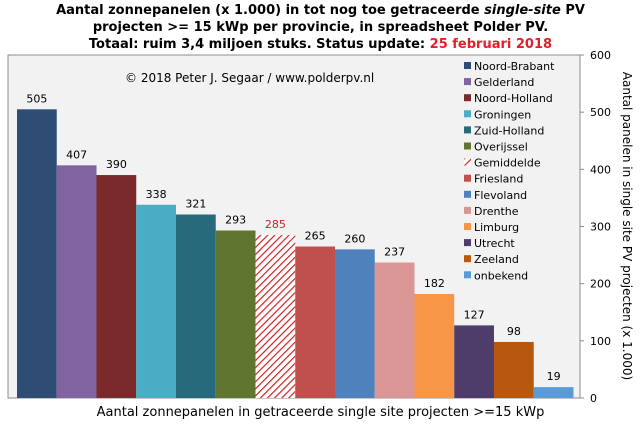 The width and height of the screenshot is (641, 429). What do you see at coordinates (513, 98) in the screenshot?
I see `legend-item: Noord-Holland` at bounding box center [513, 98].